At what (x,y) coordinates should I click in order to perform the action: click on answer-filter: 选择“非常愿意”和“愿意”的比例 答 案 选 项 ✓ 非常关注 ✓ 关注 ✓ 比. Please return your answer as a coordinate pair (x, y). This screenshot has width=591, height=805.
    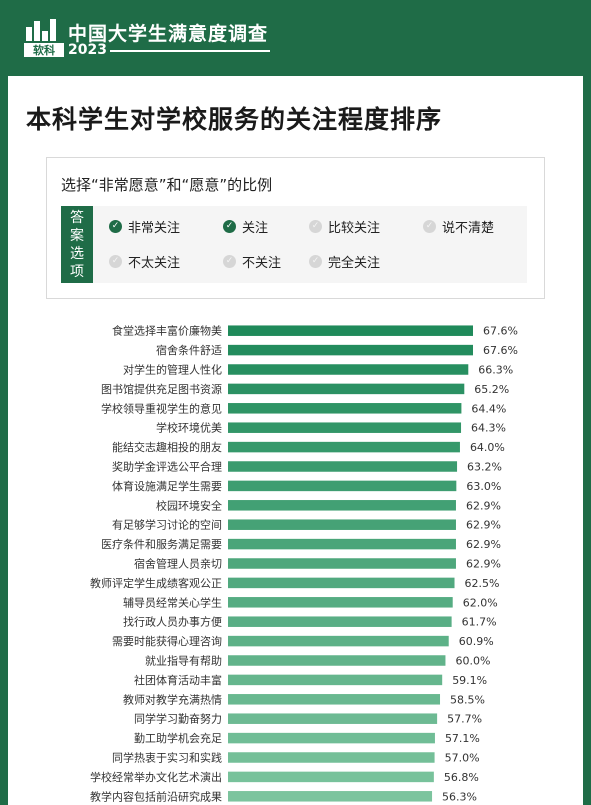
    Looking at the image, I should click on (295, 228).